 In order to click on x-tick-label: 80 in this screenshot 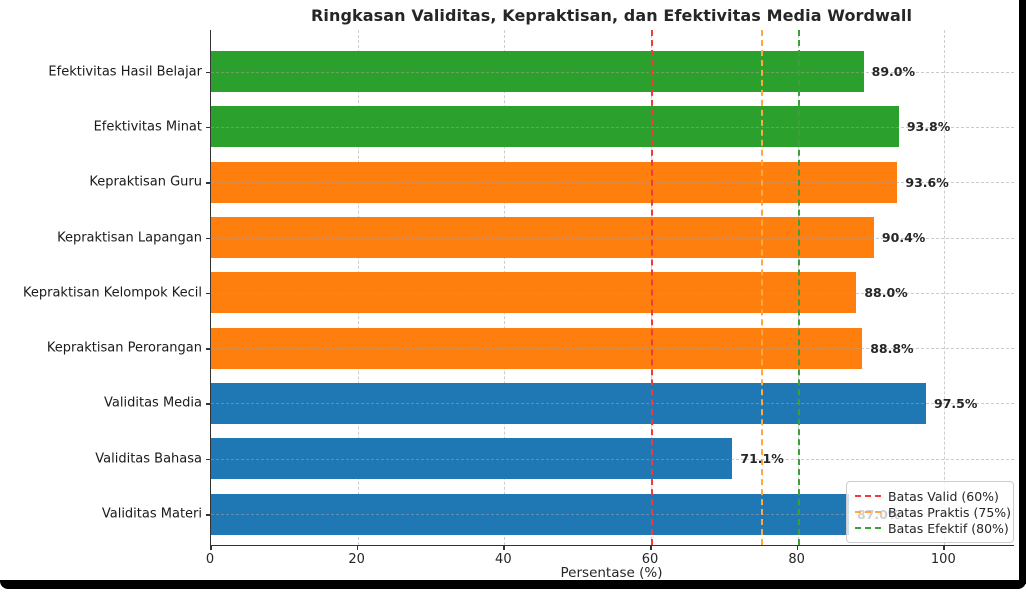, I will do `click(796, 559)`.